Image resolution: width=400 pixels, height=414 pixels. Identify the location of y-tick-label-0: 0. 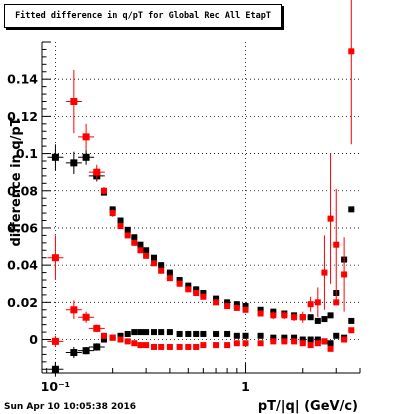
(33, 339).